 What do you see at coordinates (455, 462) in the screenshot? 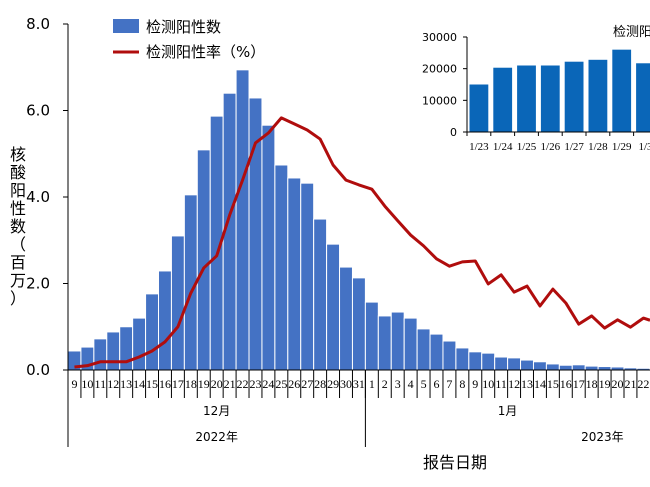
I see `x-axis-title: 报告日期` at bounding box center [455, 462].